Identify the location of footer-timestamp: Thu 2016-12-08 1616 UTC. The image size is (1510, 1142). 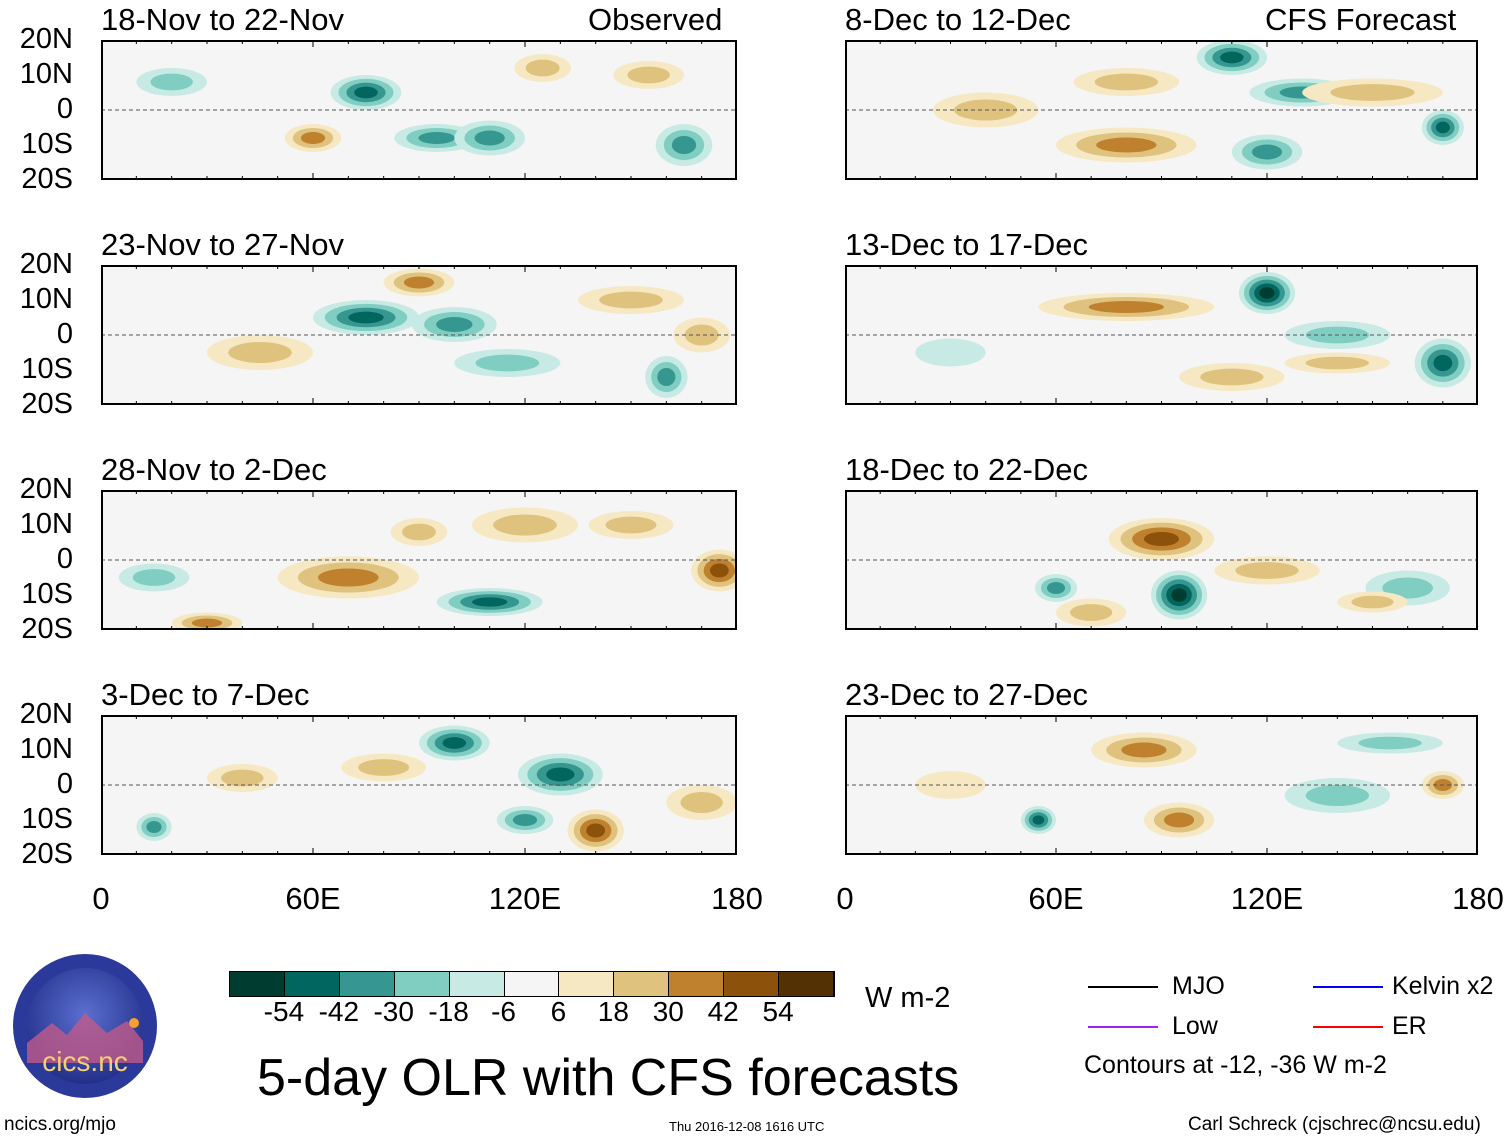
(747, 1126).